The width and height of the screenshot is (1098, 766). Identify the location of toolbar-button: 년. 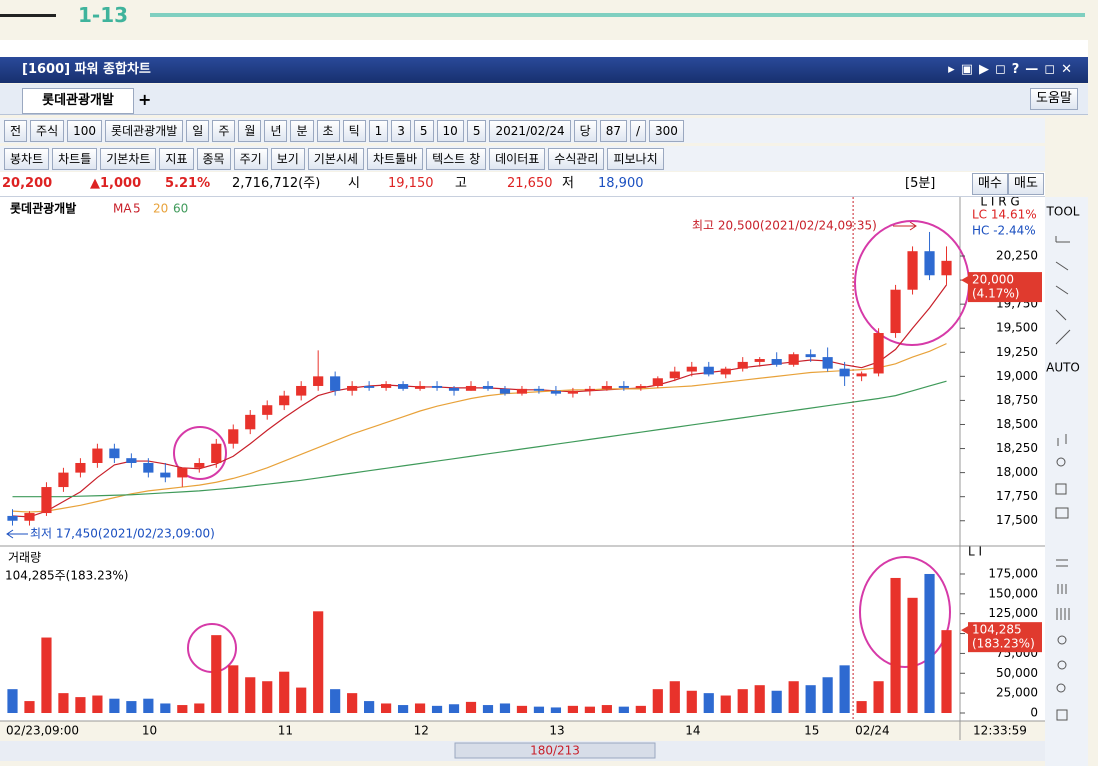
(276, 130).